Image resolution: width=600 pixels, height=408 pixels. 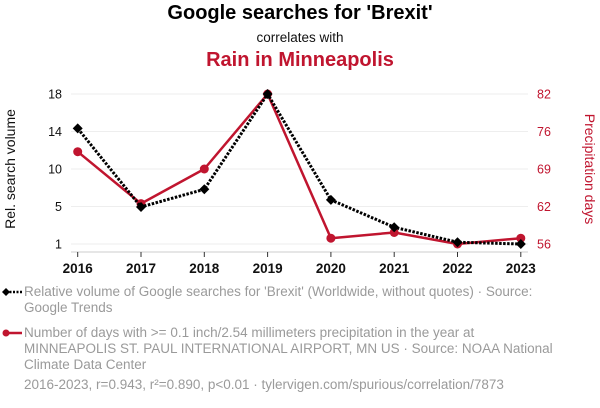 What do you see at coordinates (300, 13) in the screenshot?
I see `chart-title: Google searches for 'Brexit'` at bounding box center [300, 13].